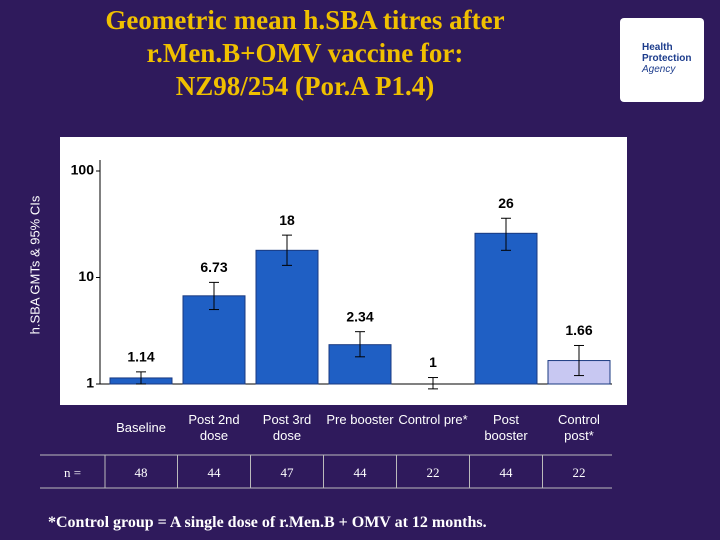  I want to click on data-label: 6.73, so click(213, 267).